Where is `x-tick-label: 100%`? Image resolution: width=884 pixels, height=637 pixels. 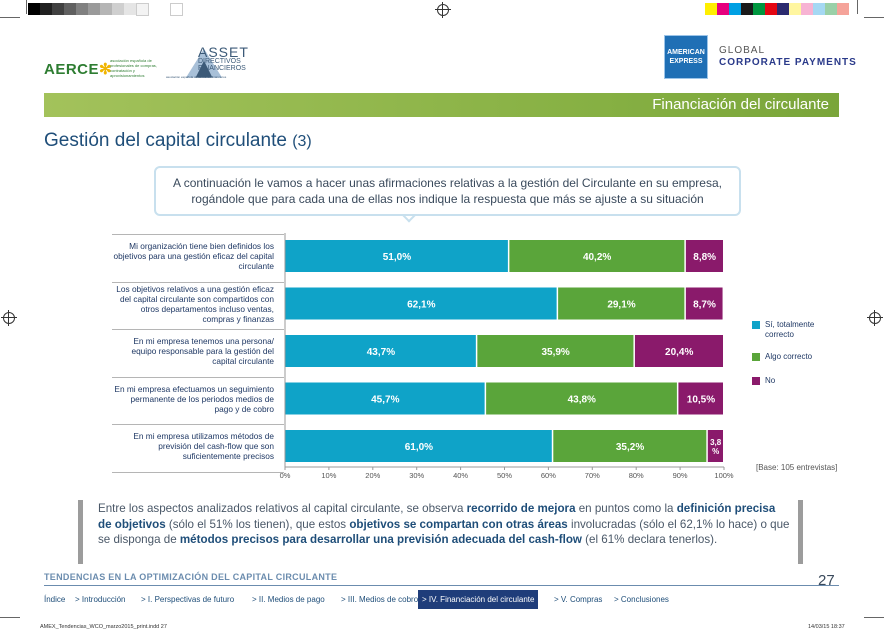 x-tick-label: 100% is located at coordinates (724, 475).